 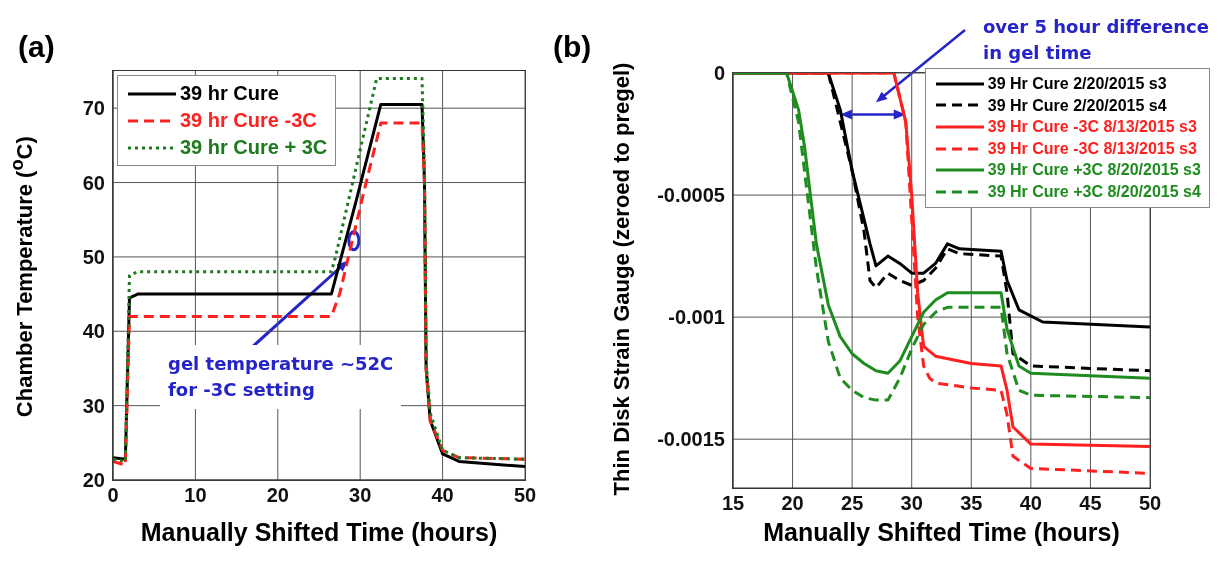 What do you see at coordinates (696, 317) in the screenshot?
I see `y-tick-label: -0.001` at bounding box center [696, 317].